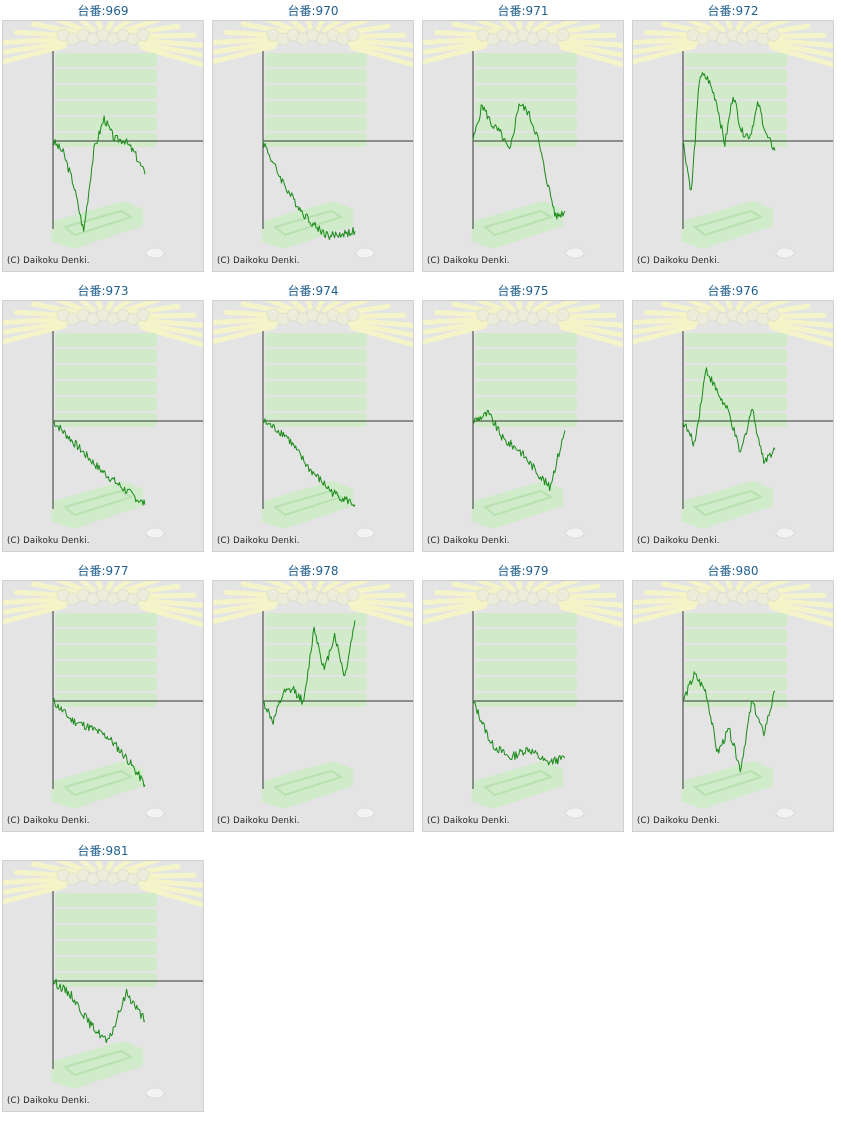 This screenshot has height=1122, width=841. I want to click on chart-cell: 台番:970 (C) Daikoku Denki., so click(313, 137).